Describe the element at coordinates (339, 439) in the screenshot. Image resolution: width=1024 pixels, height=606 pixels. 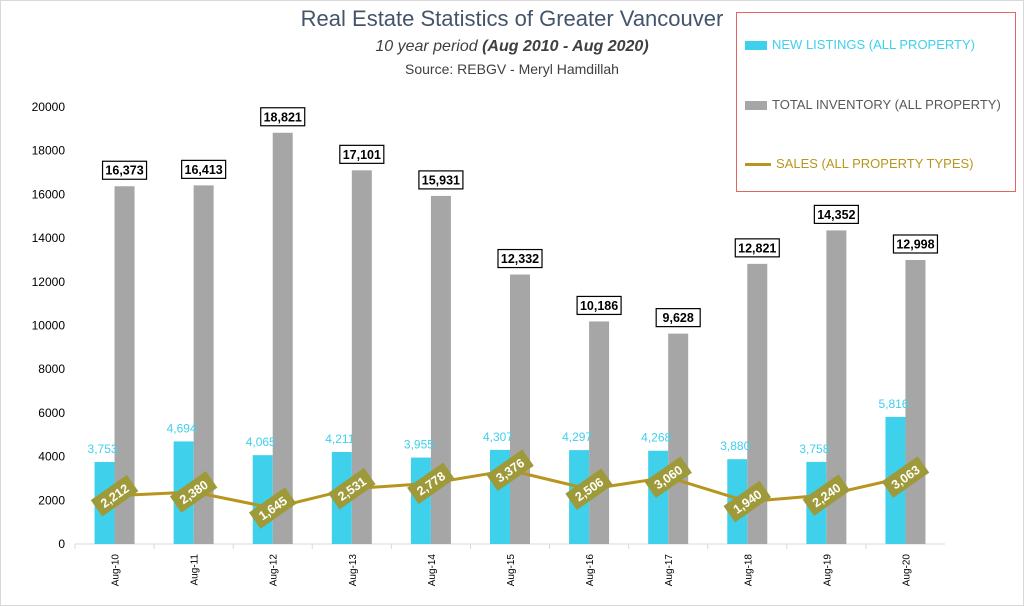
I see `data-label-new-listings-aug-13: 4,211` at that location.